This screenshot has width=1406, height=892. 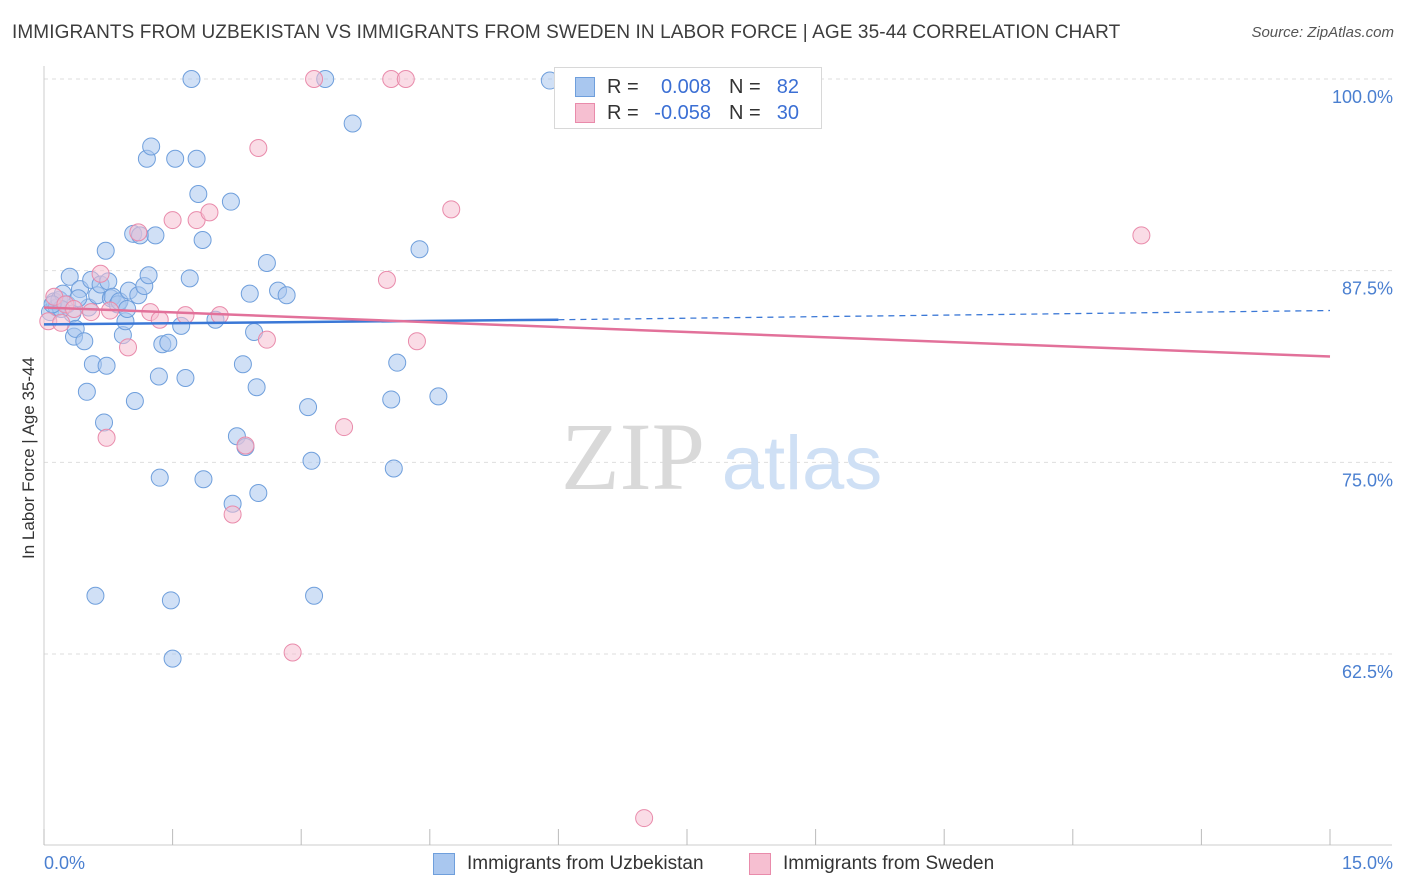 I want to click on r-value: -0.058, so click(x=682, y=112).